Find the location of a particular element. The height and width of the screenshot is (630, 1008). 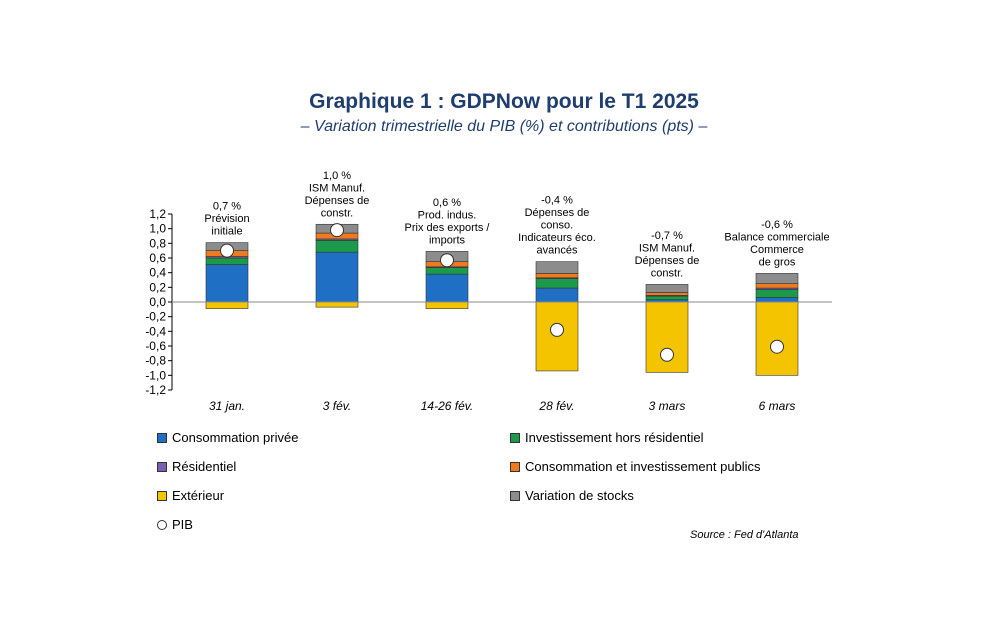

bar-annotation-line: initiale is located at coordinates (226, 232).